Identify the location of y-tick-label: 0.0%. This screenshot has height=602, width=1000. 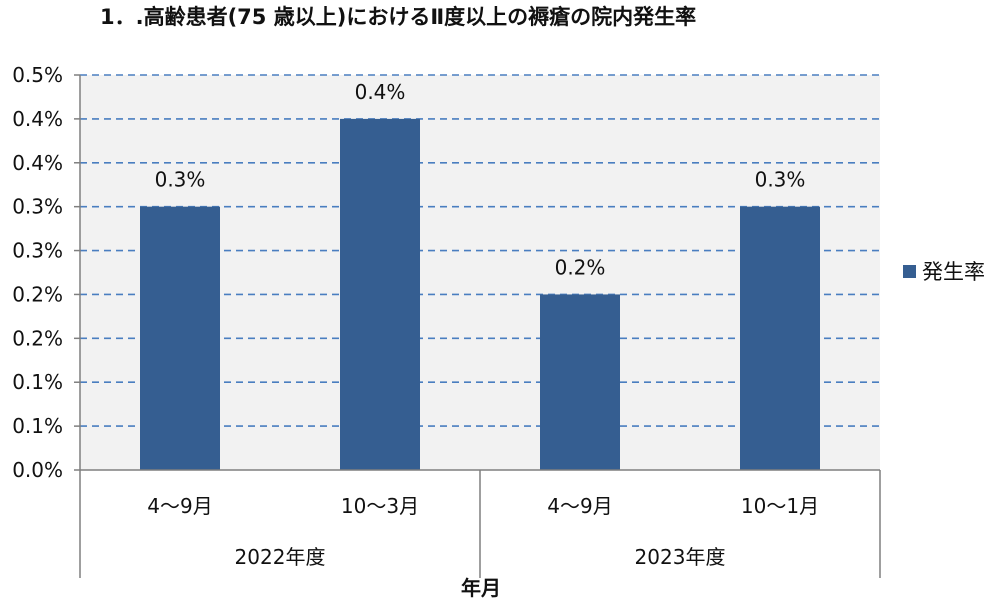
(37, 470).